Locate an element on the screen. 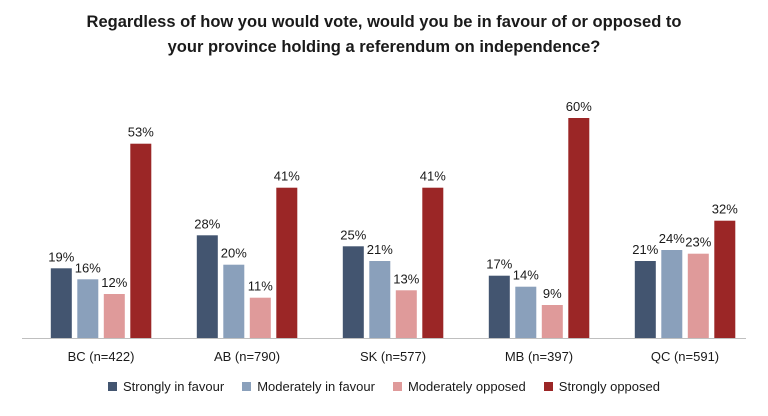  legend-item-moderately-in-favour: Moderately in favour is located at coordinates (308, 386).